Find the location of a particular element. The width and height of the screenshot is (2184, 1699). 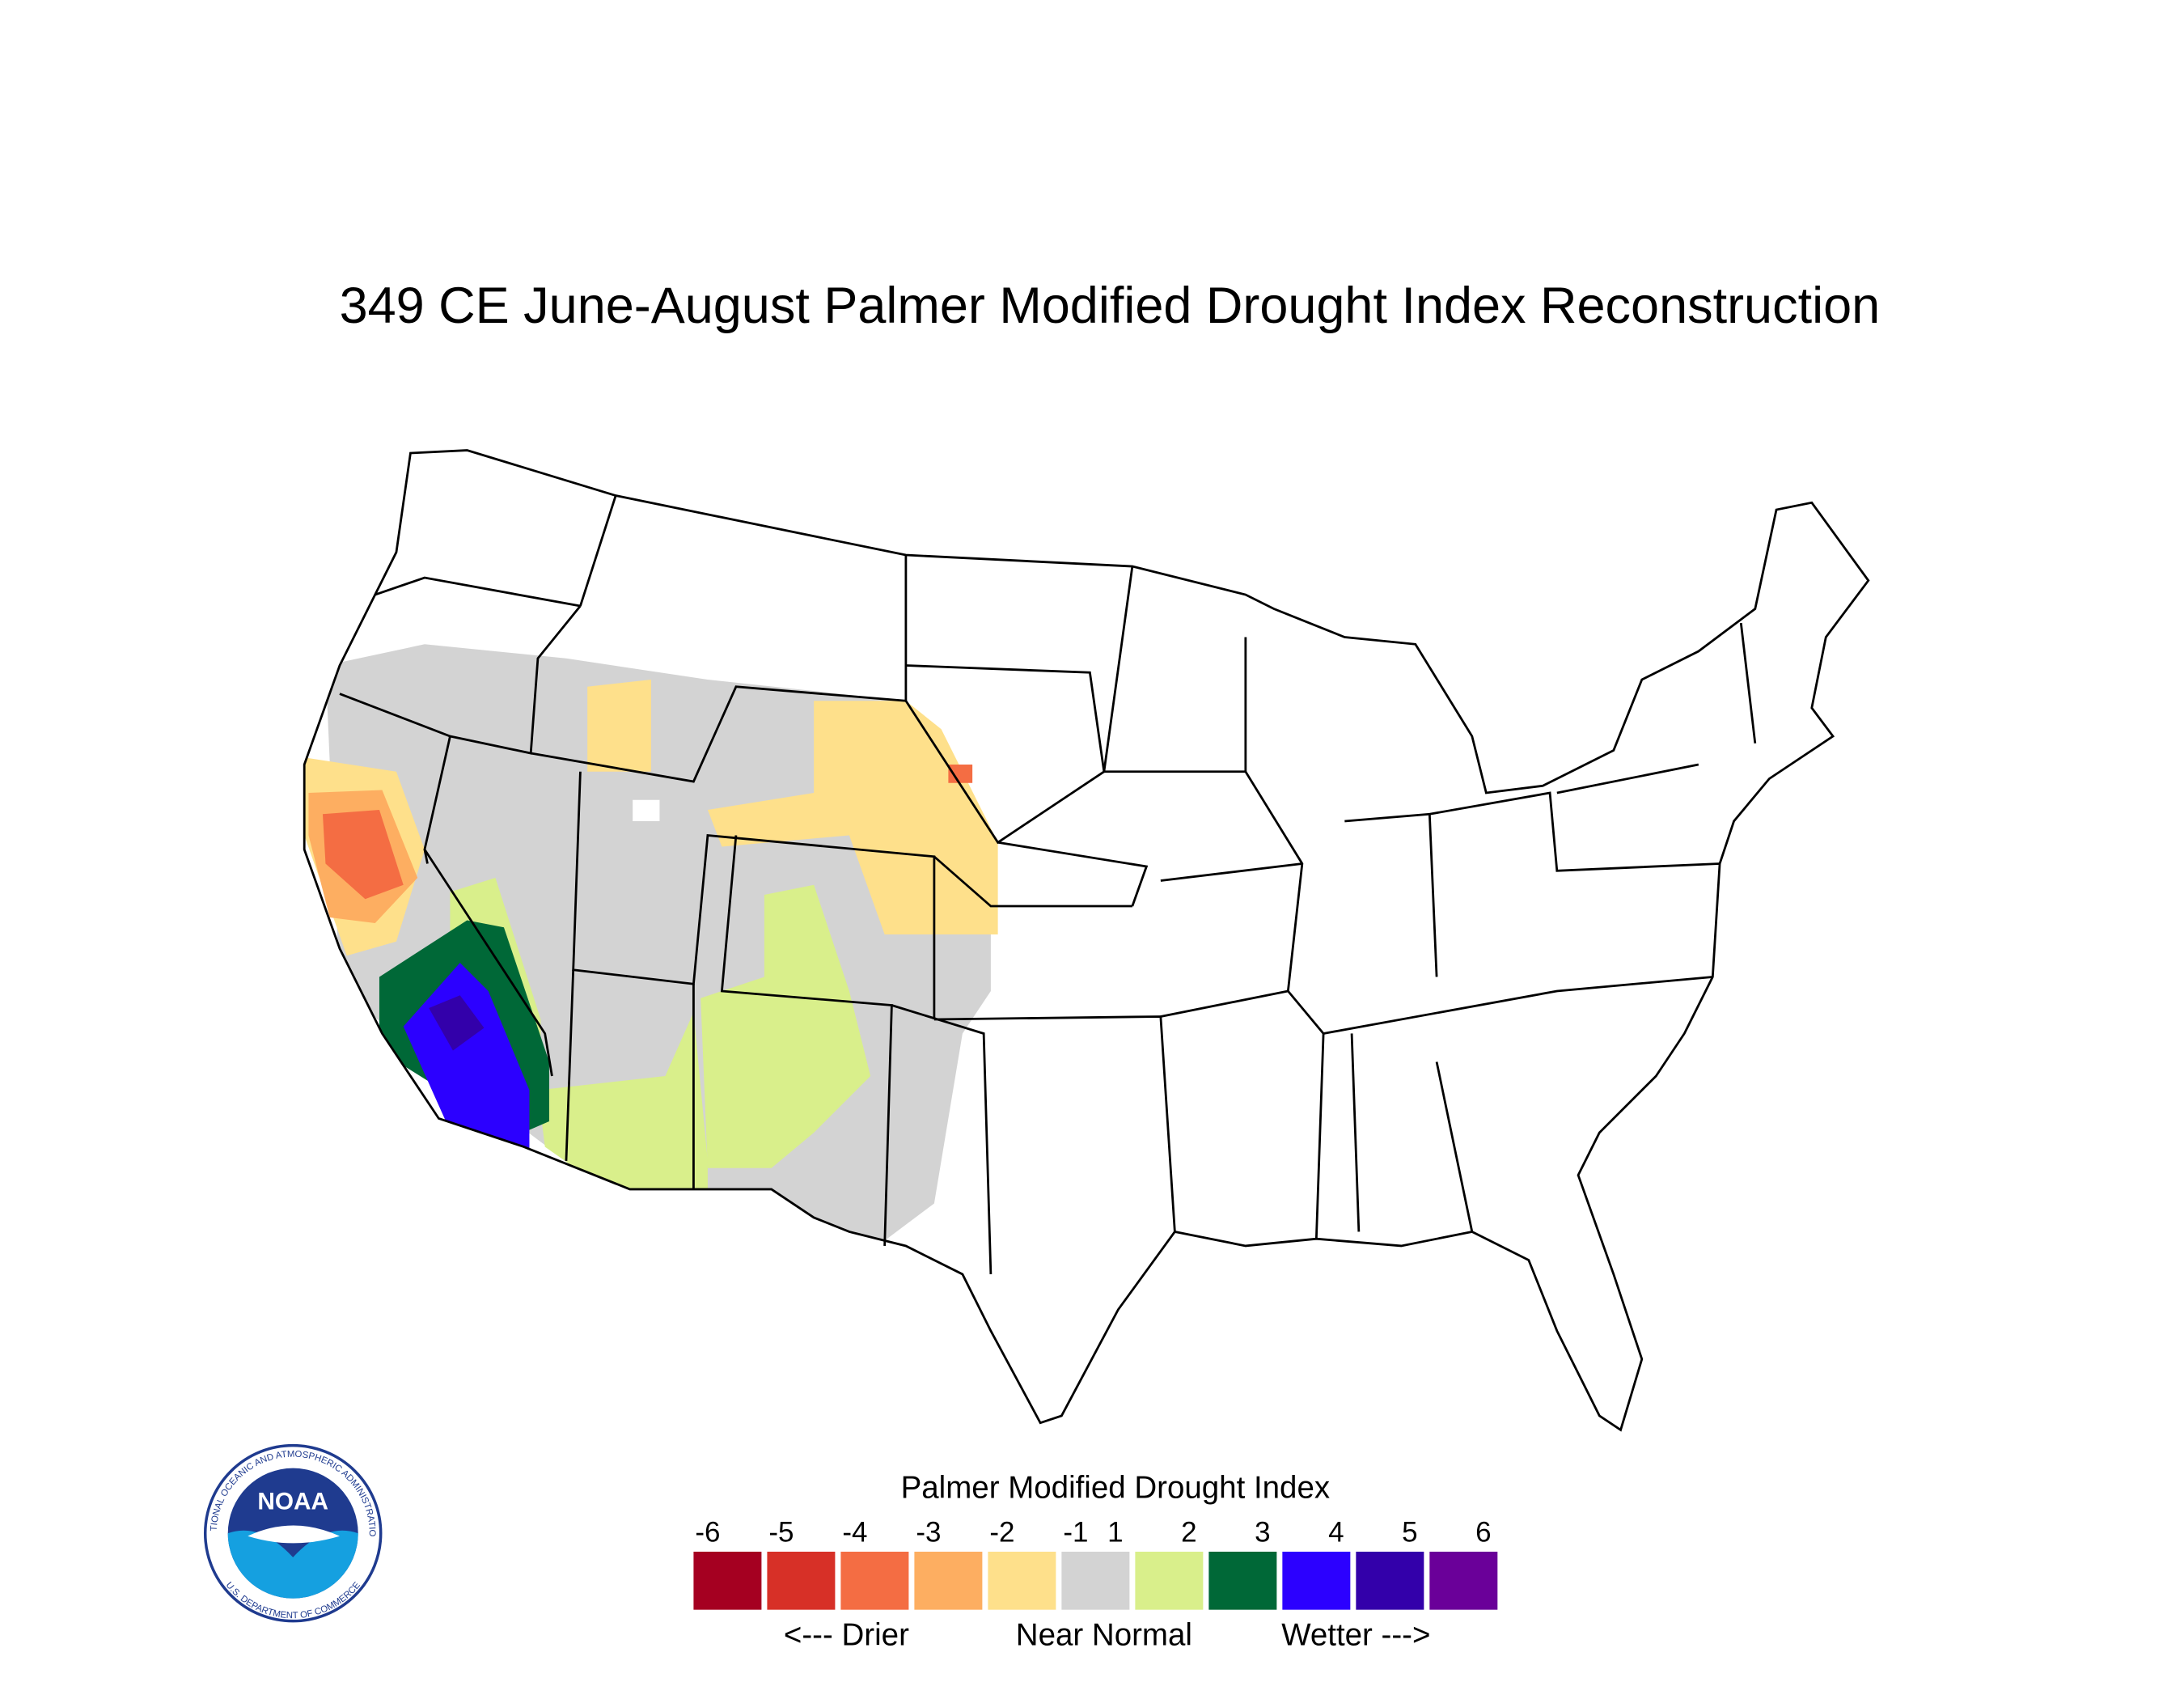

legend-tick-label: -3 is located at coordinates (928, 1533).